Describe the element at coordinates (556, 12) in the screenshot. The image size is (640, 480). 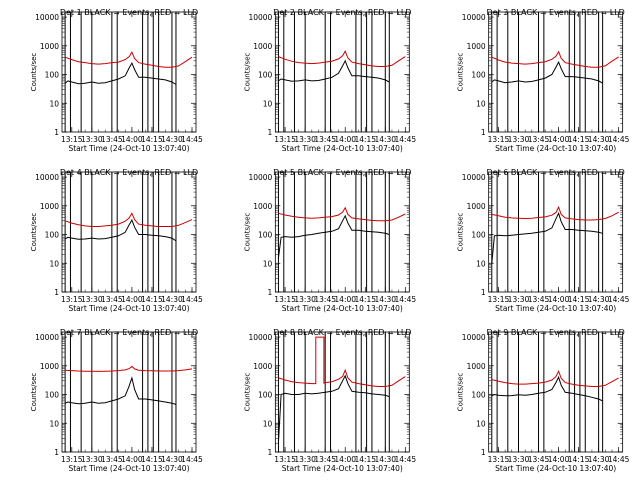
I see `chart-title: Det 3 BLACK = Events, RED = LLD` at that location.